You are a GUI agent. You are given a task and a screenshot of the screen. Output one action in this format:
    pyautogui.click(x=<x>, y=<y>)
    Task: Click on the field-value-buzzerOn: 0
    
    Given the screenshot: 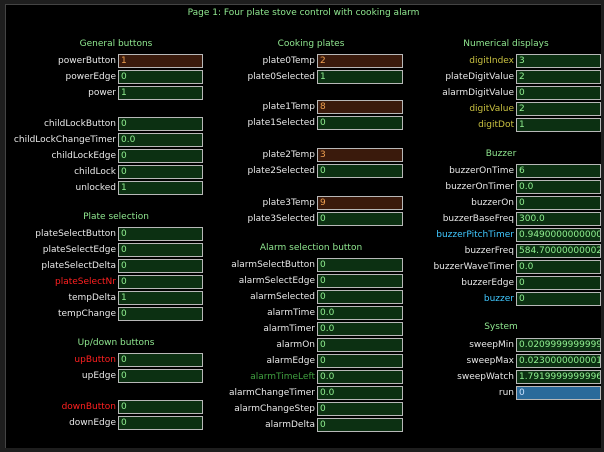 What is the action you would take?
    pyautogui.click(x=558, y=203)
    